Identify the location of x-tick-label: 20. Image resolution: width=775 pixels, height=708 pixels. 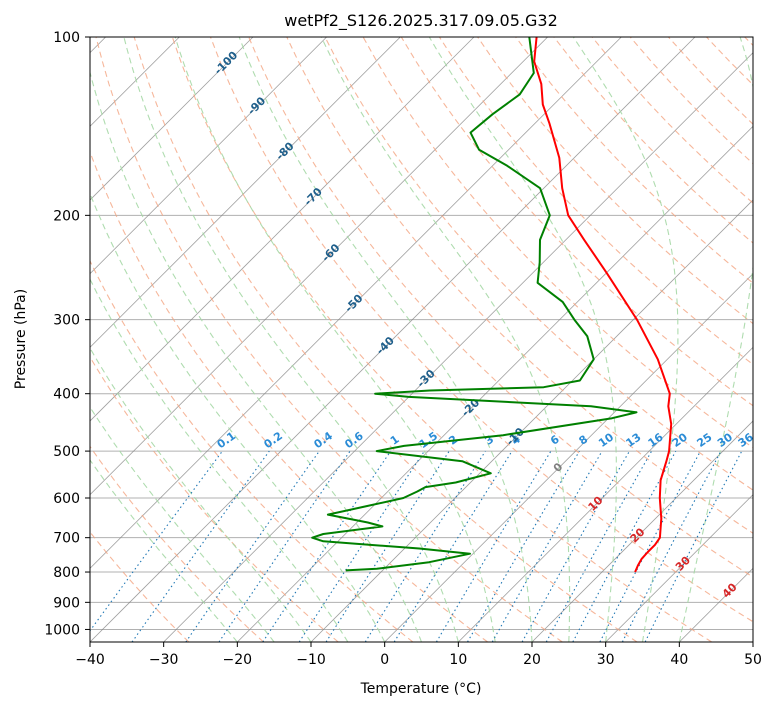
(532, 660).